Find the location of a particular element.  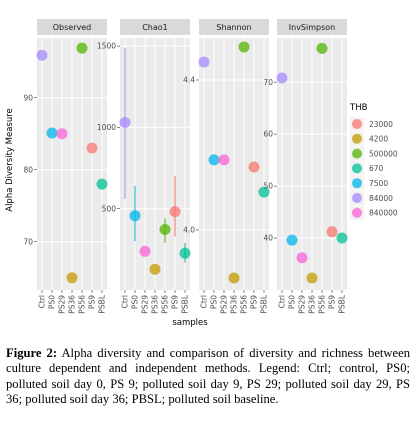

panel-title: InvSimpson is located at coordinates (312, 27).